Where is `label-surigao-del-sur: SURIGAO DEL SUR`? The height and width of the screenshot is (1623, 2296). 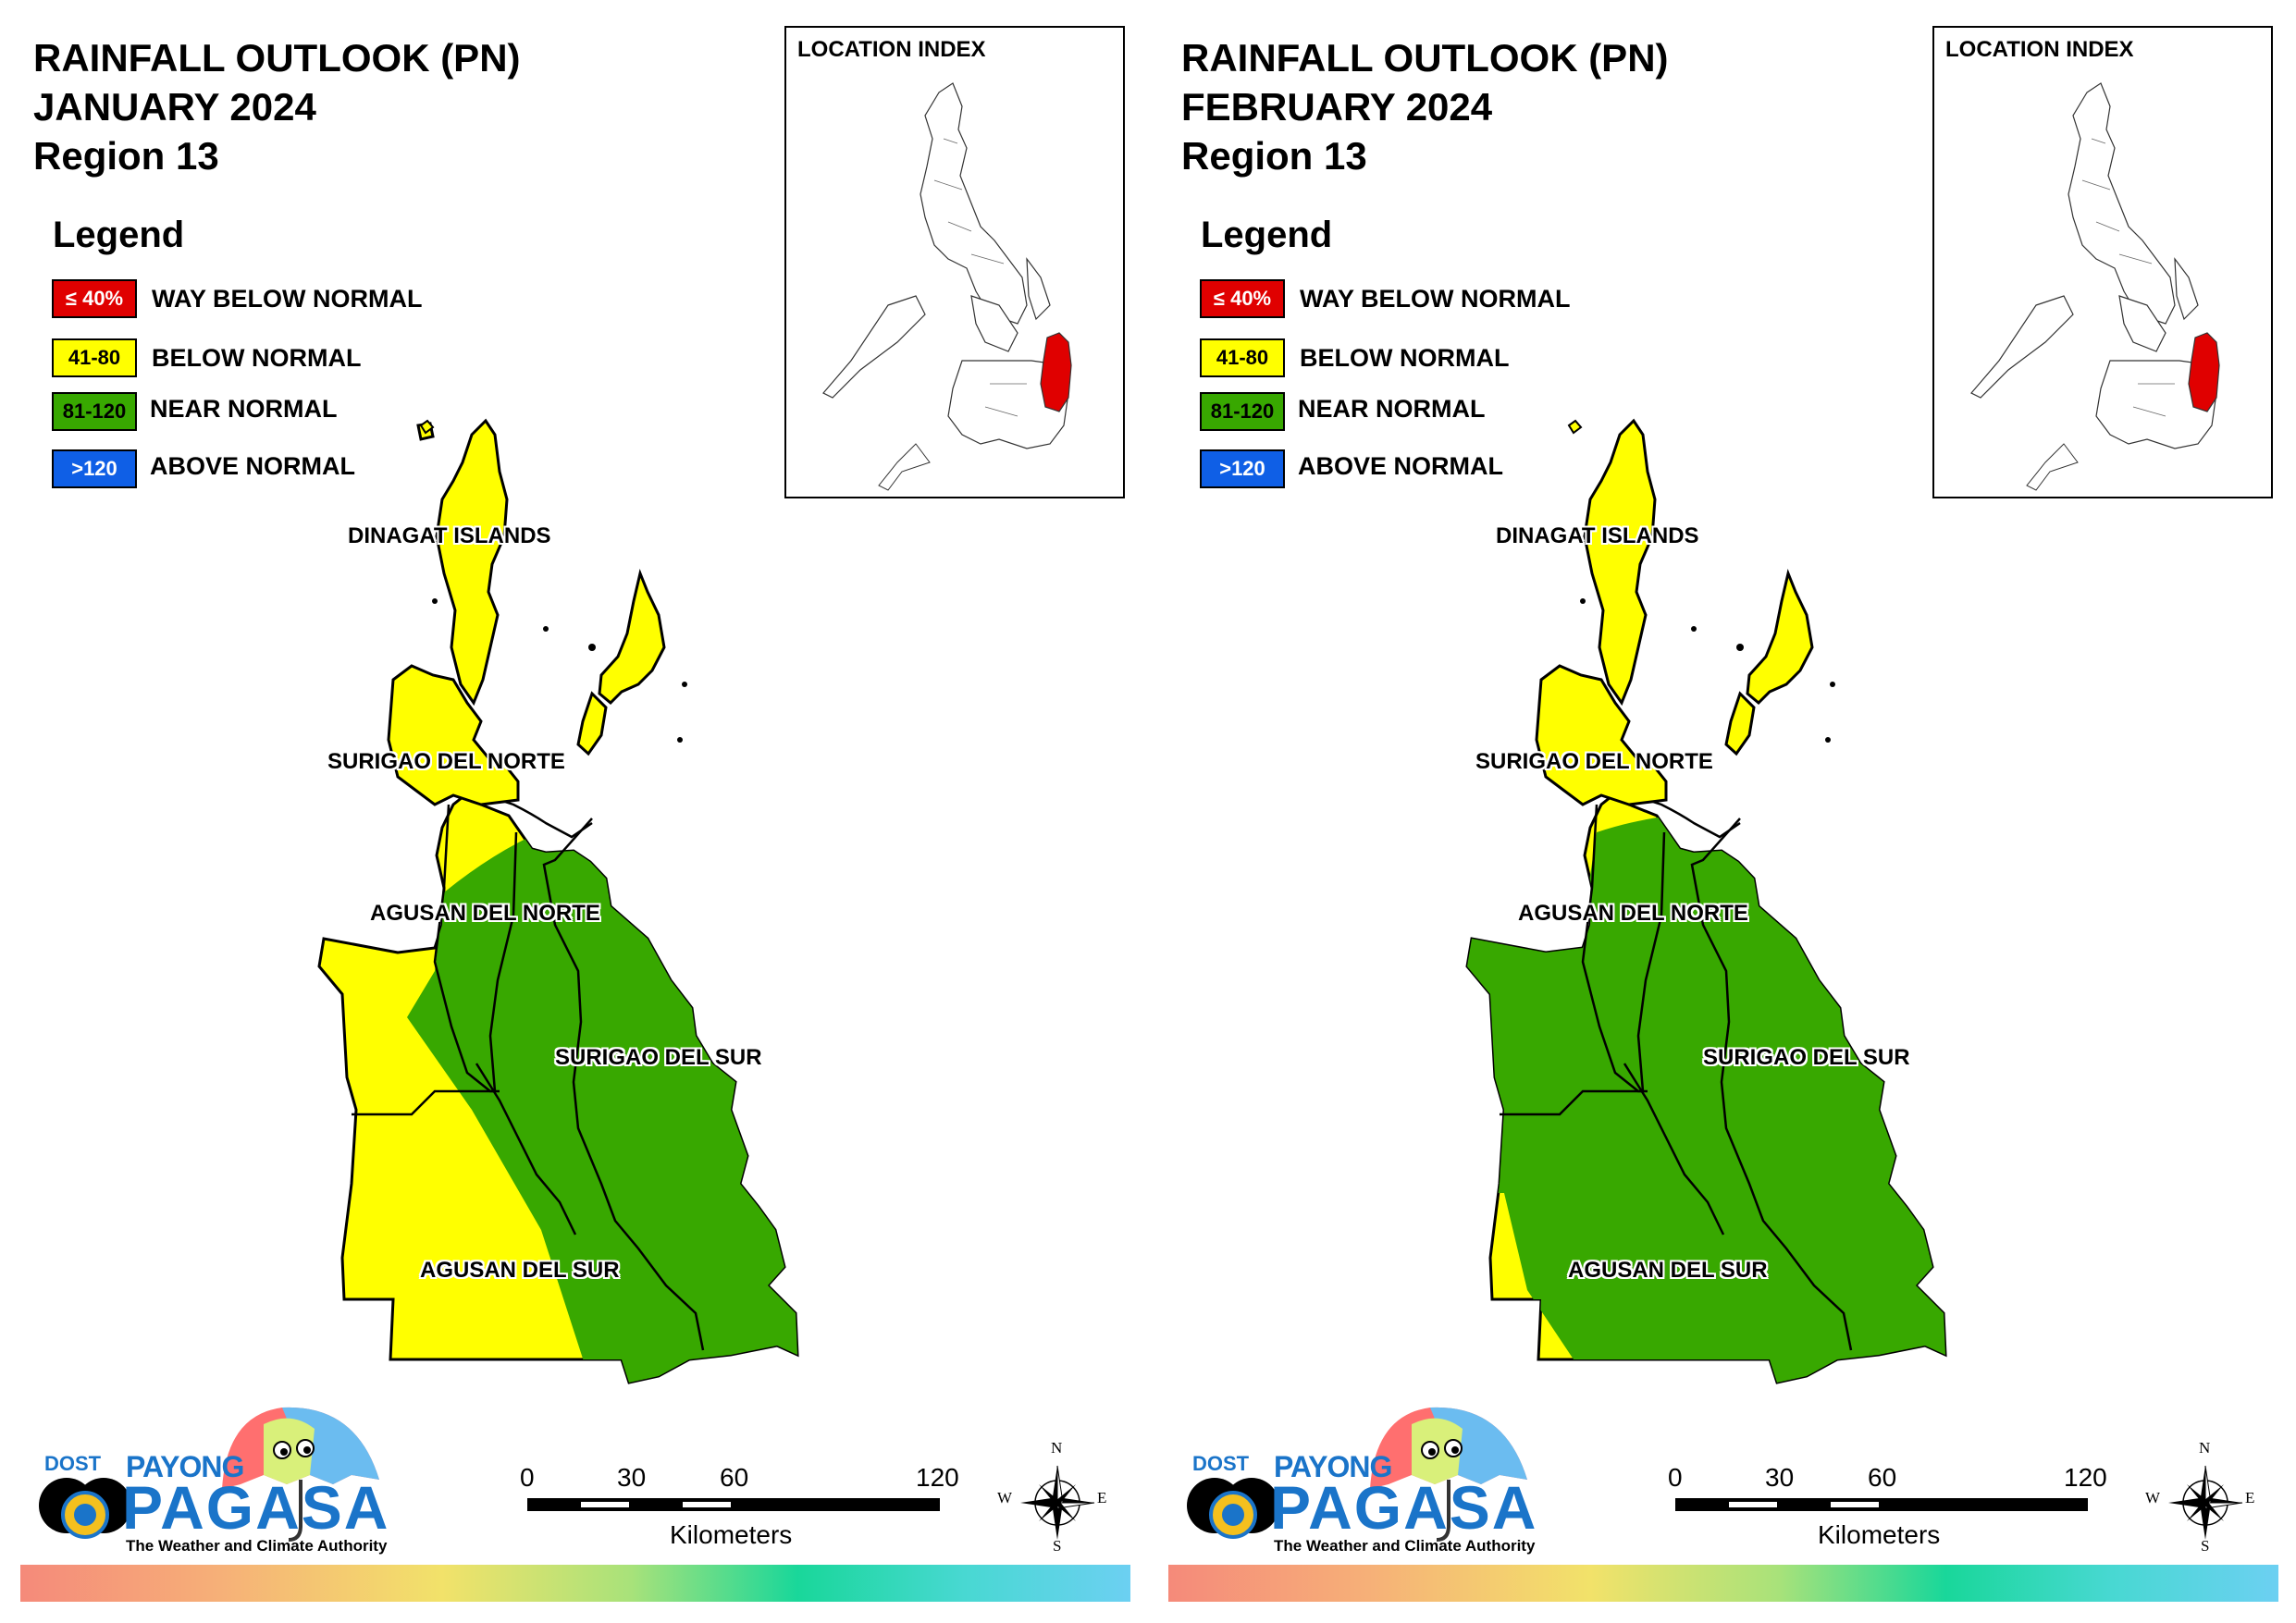
label-surigao-del-sur: SURIGAO DEL SUR is located at coordinates (1806, 1057).